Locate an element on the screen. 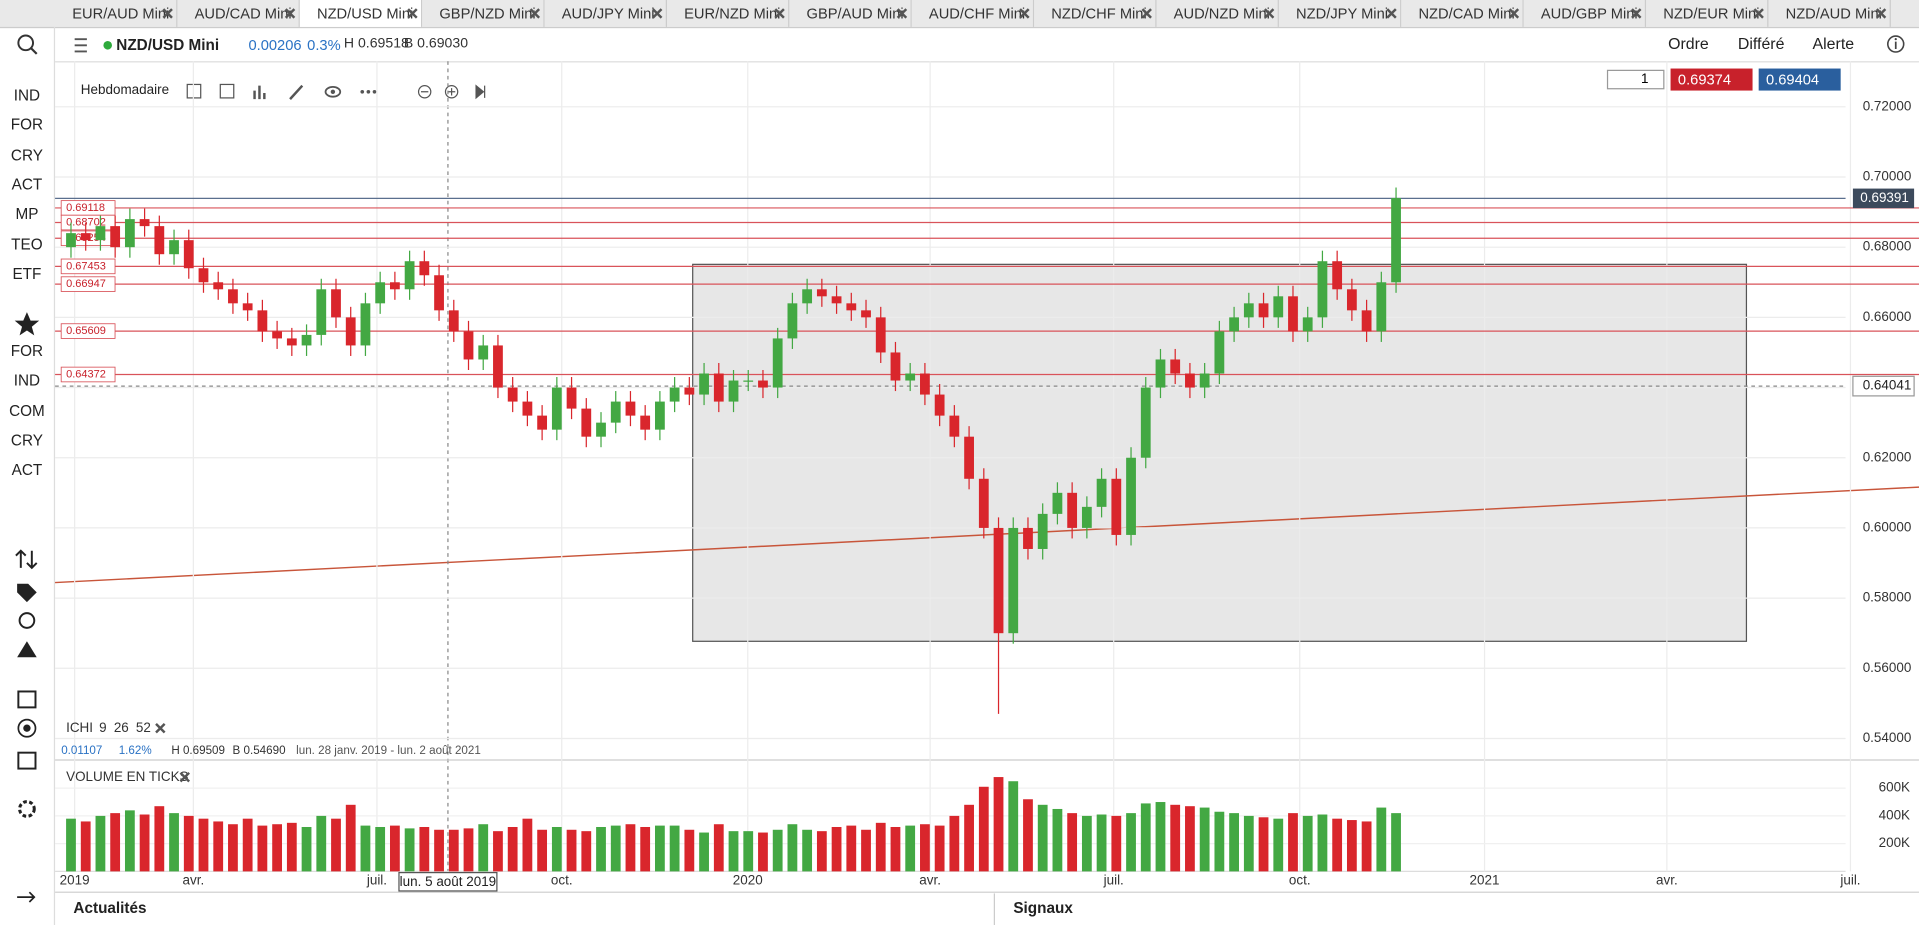  sidebar-item: TEO is located at coordinates (27, 244).